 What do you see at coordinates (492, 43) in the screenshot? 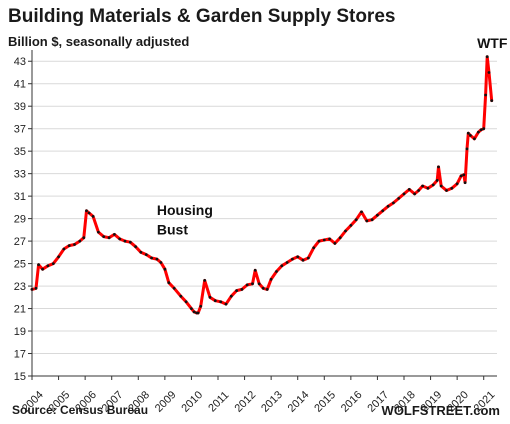
I see `annotation-label: WTF` at bounding box center [492, 43].